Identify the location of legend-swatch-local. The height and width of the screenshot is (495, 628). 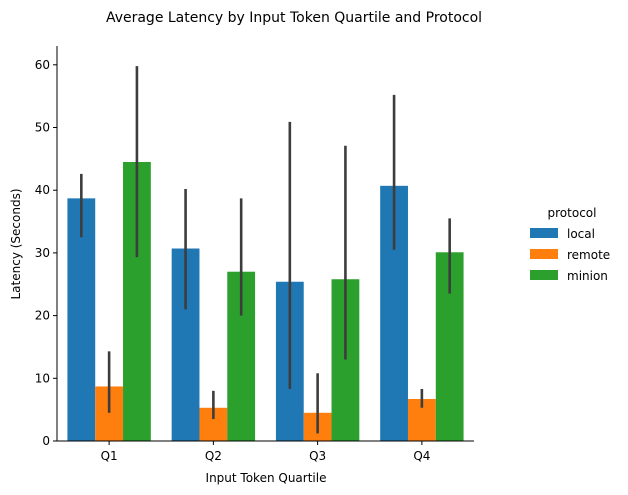
(544, 233).